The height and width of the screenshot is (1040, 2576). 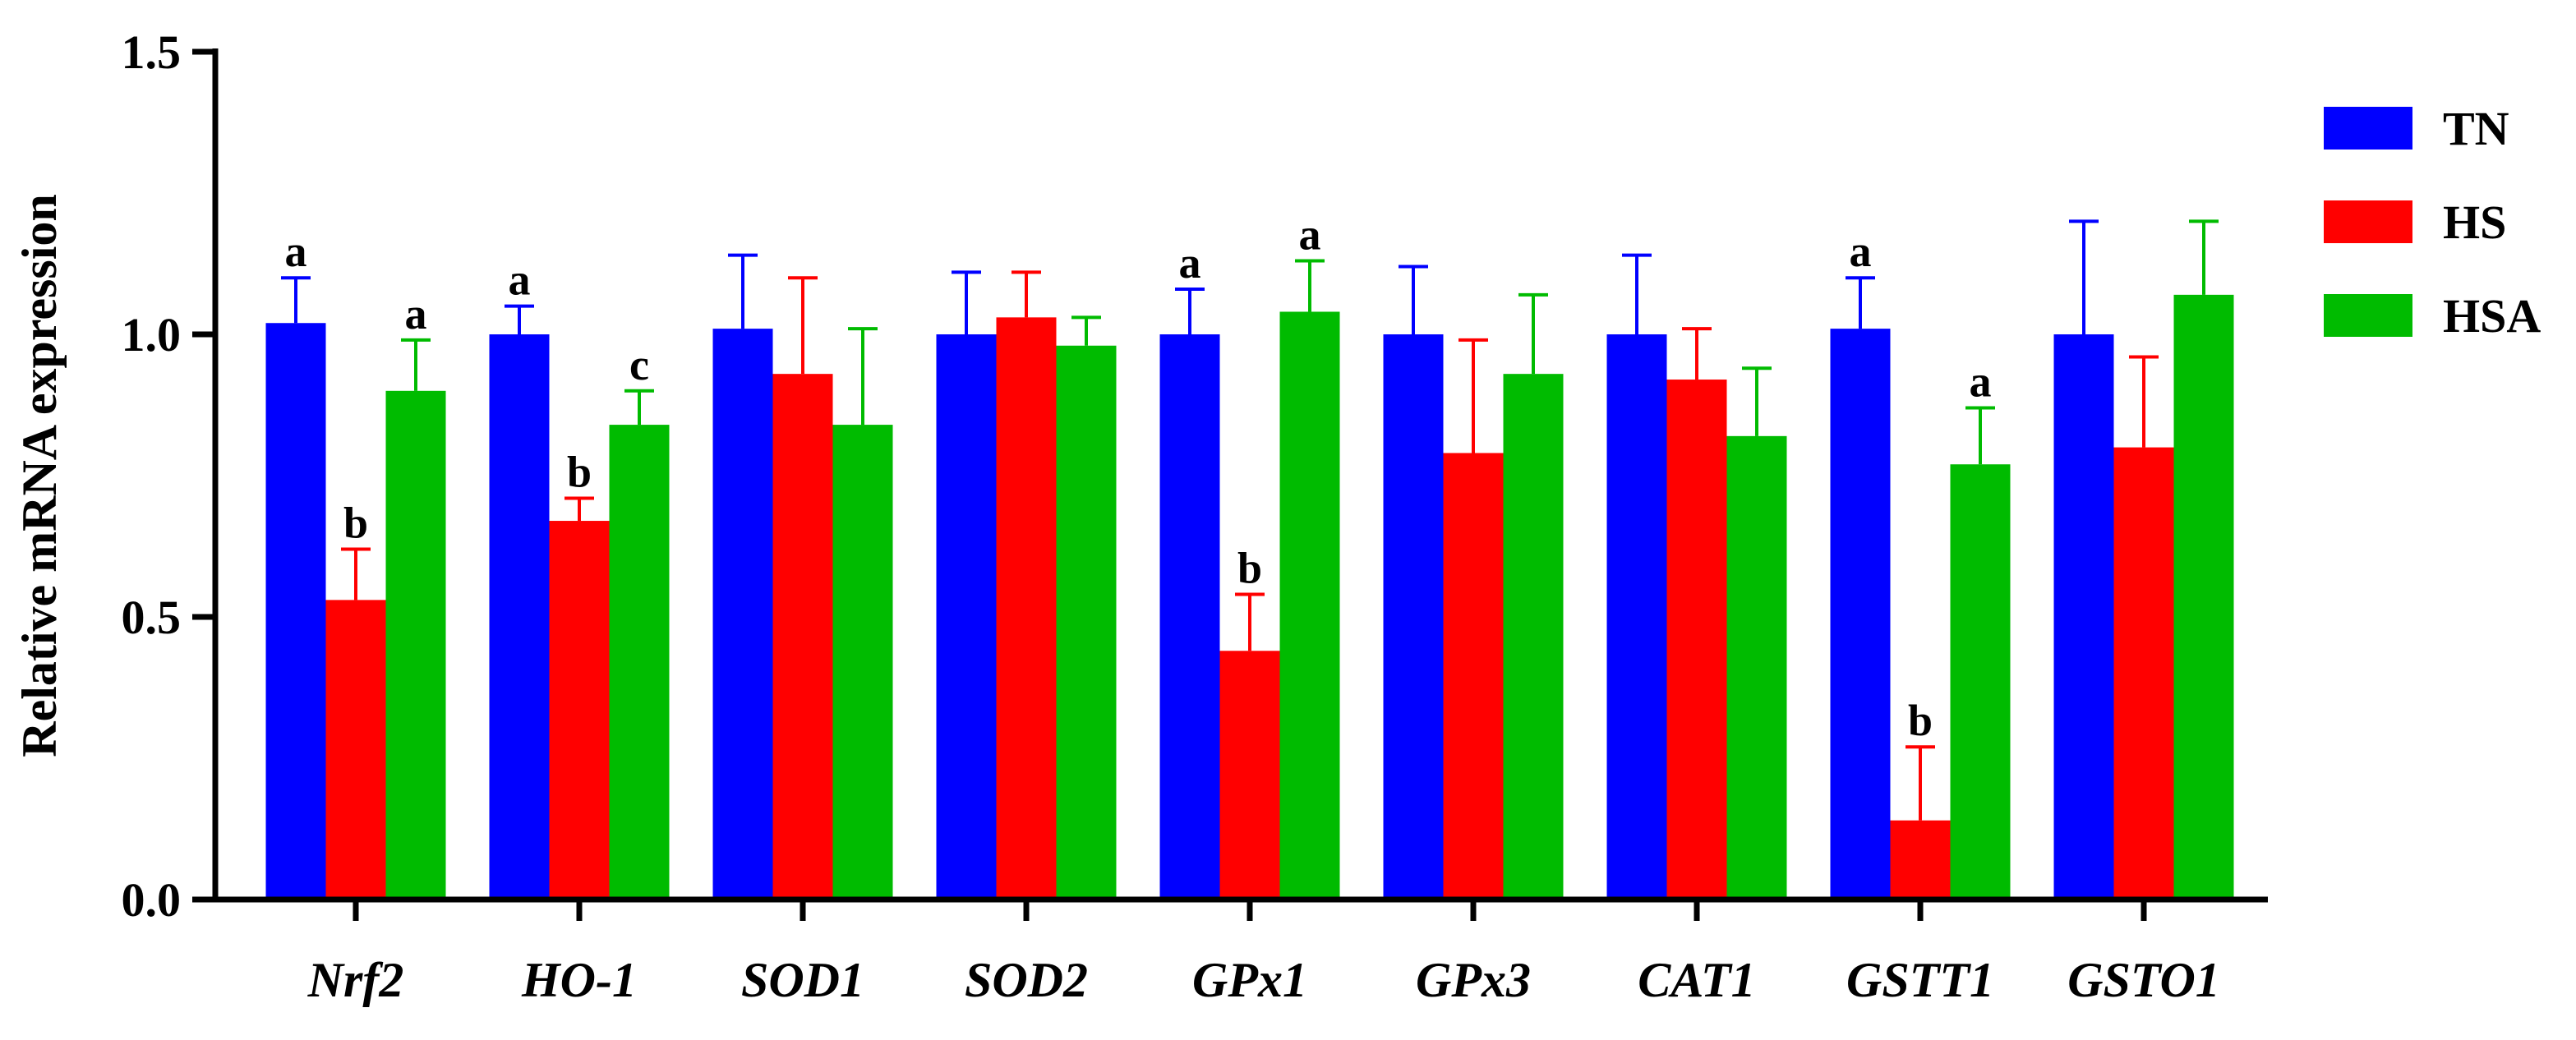 What do you see at coordinates (966, 617) in the screenshot?
I see `bar-tn-sod2` at bounding box center [966, 617].